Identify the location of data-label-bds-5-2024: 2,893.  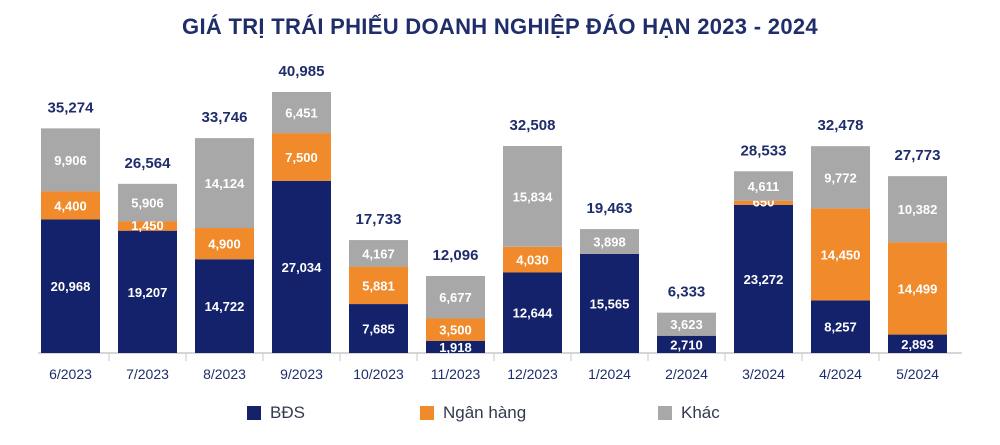
(917, 344).